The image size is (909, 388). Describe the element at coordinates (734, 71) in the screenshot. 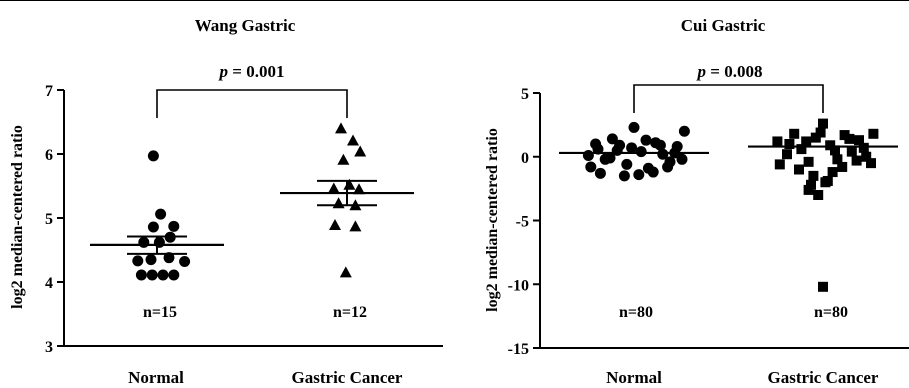

I see `p-value: = 0.008` at that location.